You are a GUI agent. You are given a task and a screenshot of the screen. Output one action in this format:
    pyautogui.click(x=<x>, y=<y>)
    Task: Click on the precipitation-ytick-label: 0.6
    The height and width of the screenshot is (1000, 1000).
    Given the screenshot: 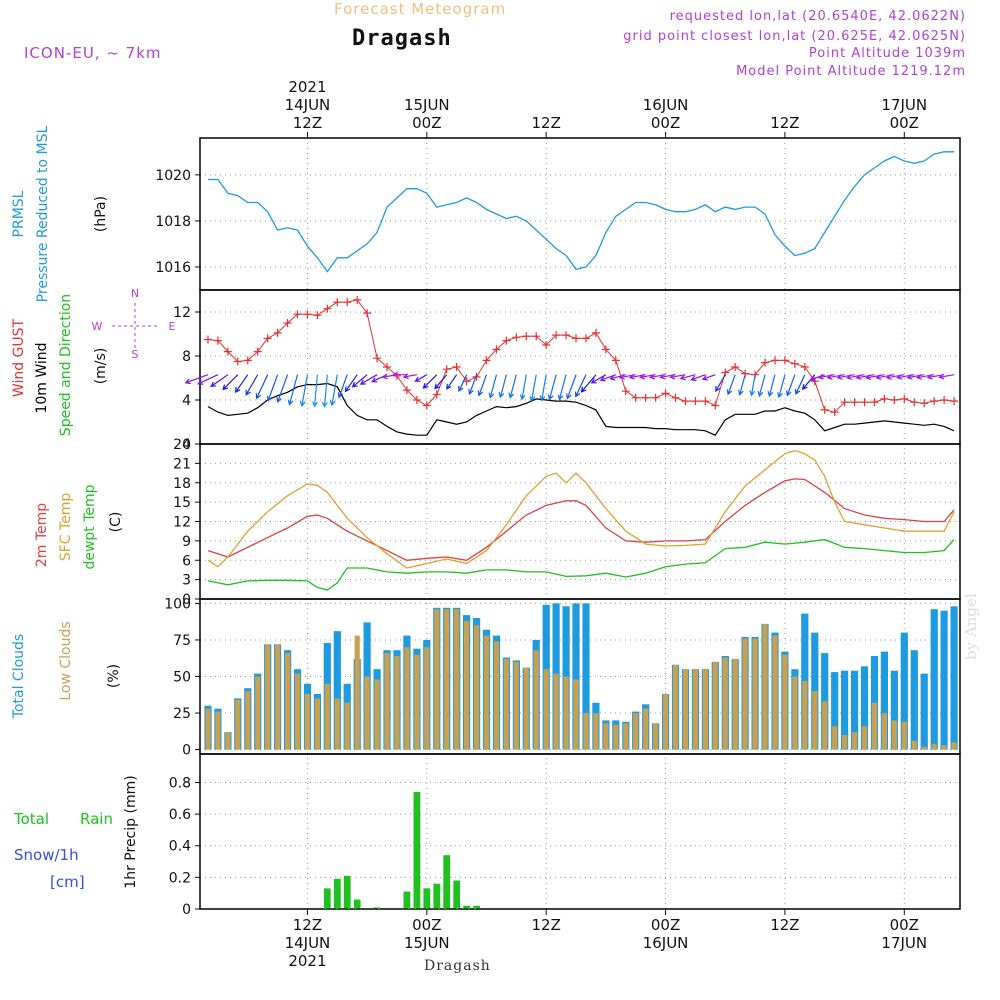 What is the action you would take?
    pyautogui.click(x=180, y=815)
    